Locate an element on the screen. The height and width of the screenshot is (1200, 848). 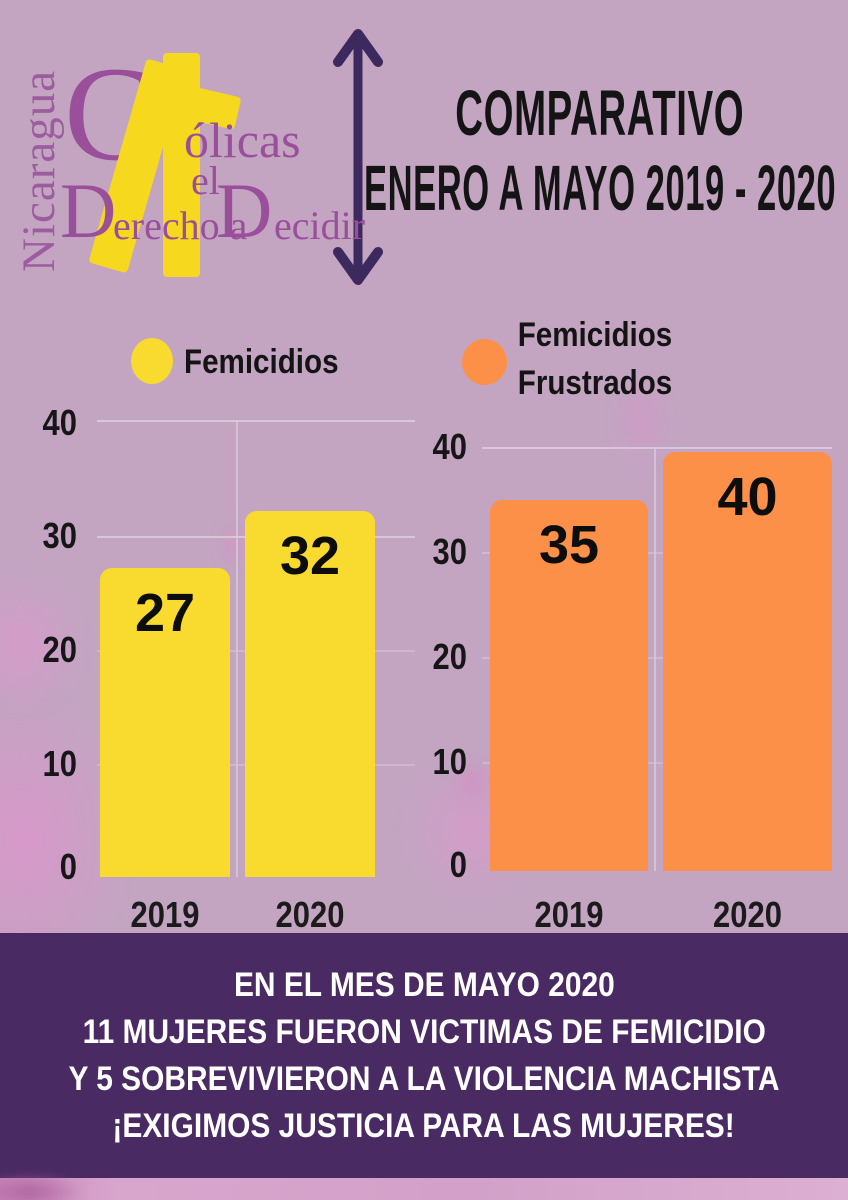
legend-label-femicidios-frustrados: Femicidios Frustrados is located at coordinates (608, 359).